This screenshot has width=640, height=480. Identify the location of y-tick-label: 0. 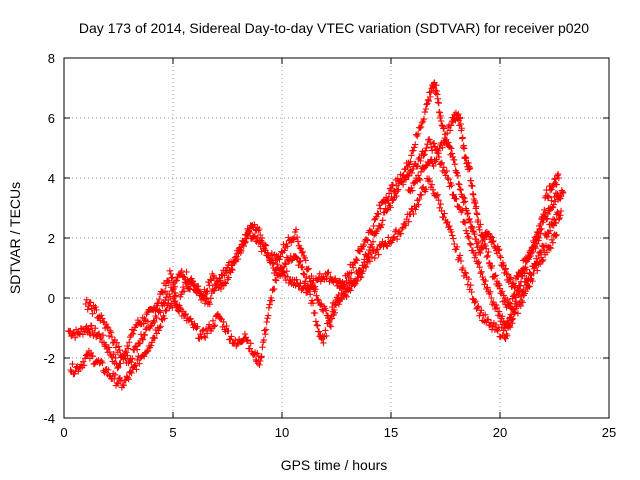
(51, 298).